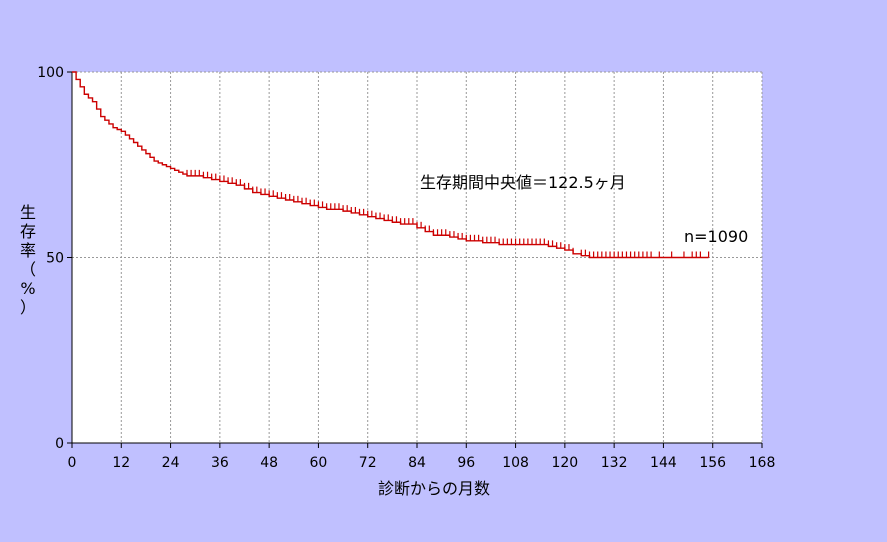 This screenshot has width=887, height=542. What do you see at coordinates (564, 463) in the screenshot?
I see `x-tick-label: 120` at bounding box center [564, 463].